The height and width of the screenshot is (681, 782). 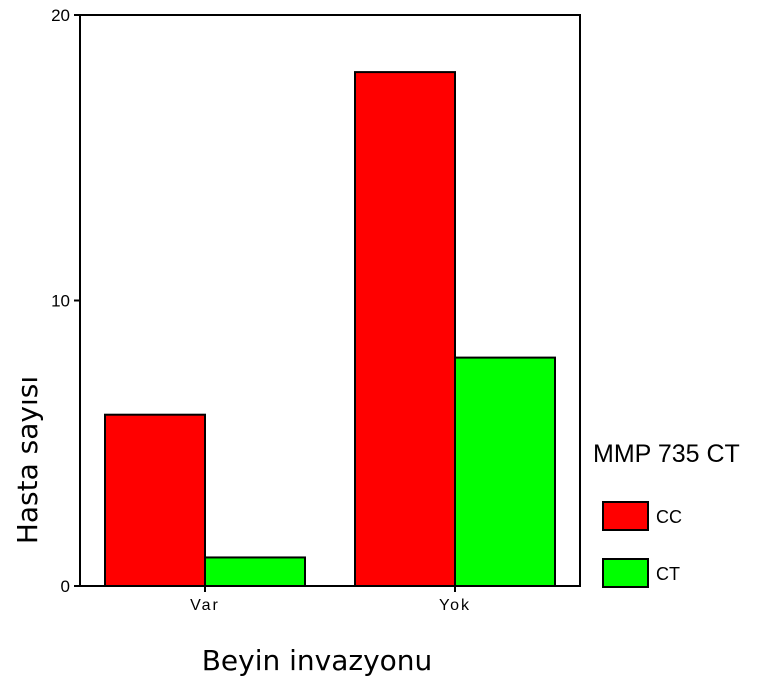 What do you see at coordinates (255, 572) in the screenshot?
I see `bar-ct-var` at bounding box center [255, 572].